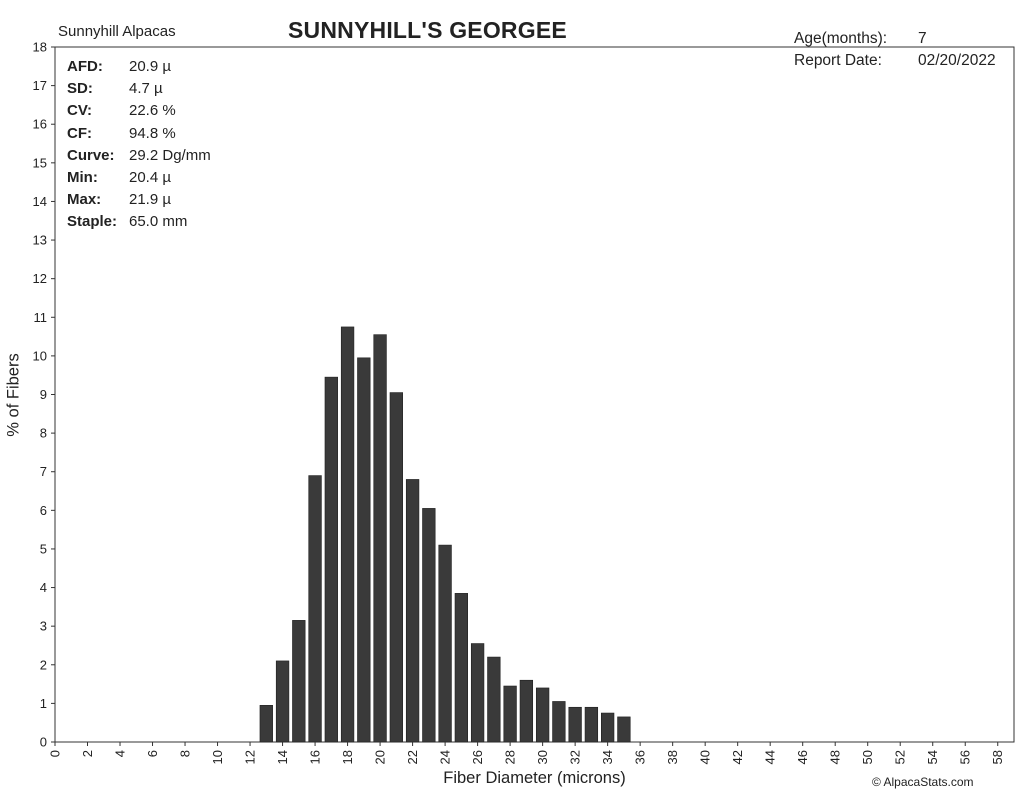 This screenshot has height=800, width=1021. What do you see at coordinates (85, 66) in the screenshot?
I see `stat-label: AFD:` at bounding box center [85, 66].